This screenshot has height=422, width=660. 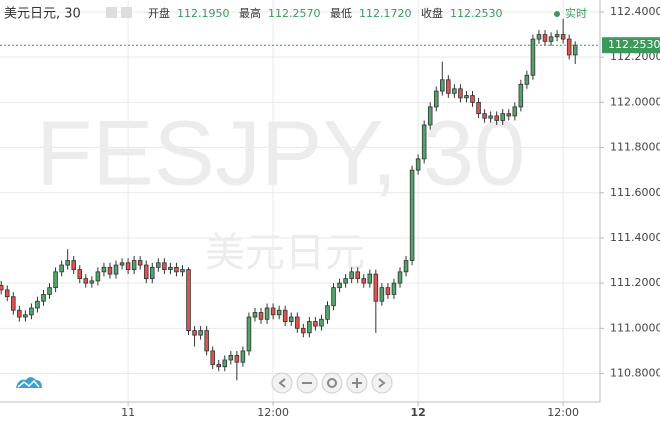 I want to click on scroll-right, so click(x=382, y=383).